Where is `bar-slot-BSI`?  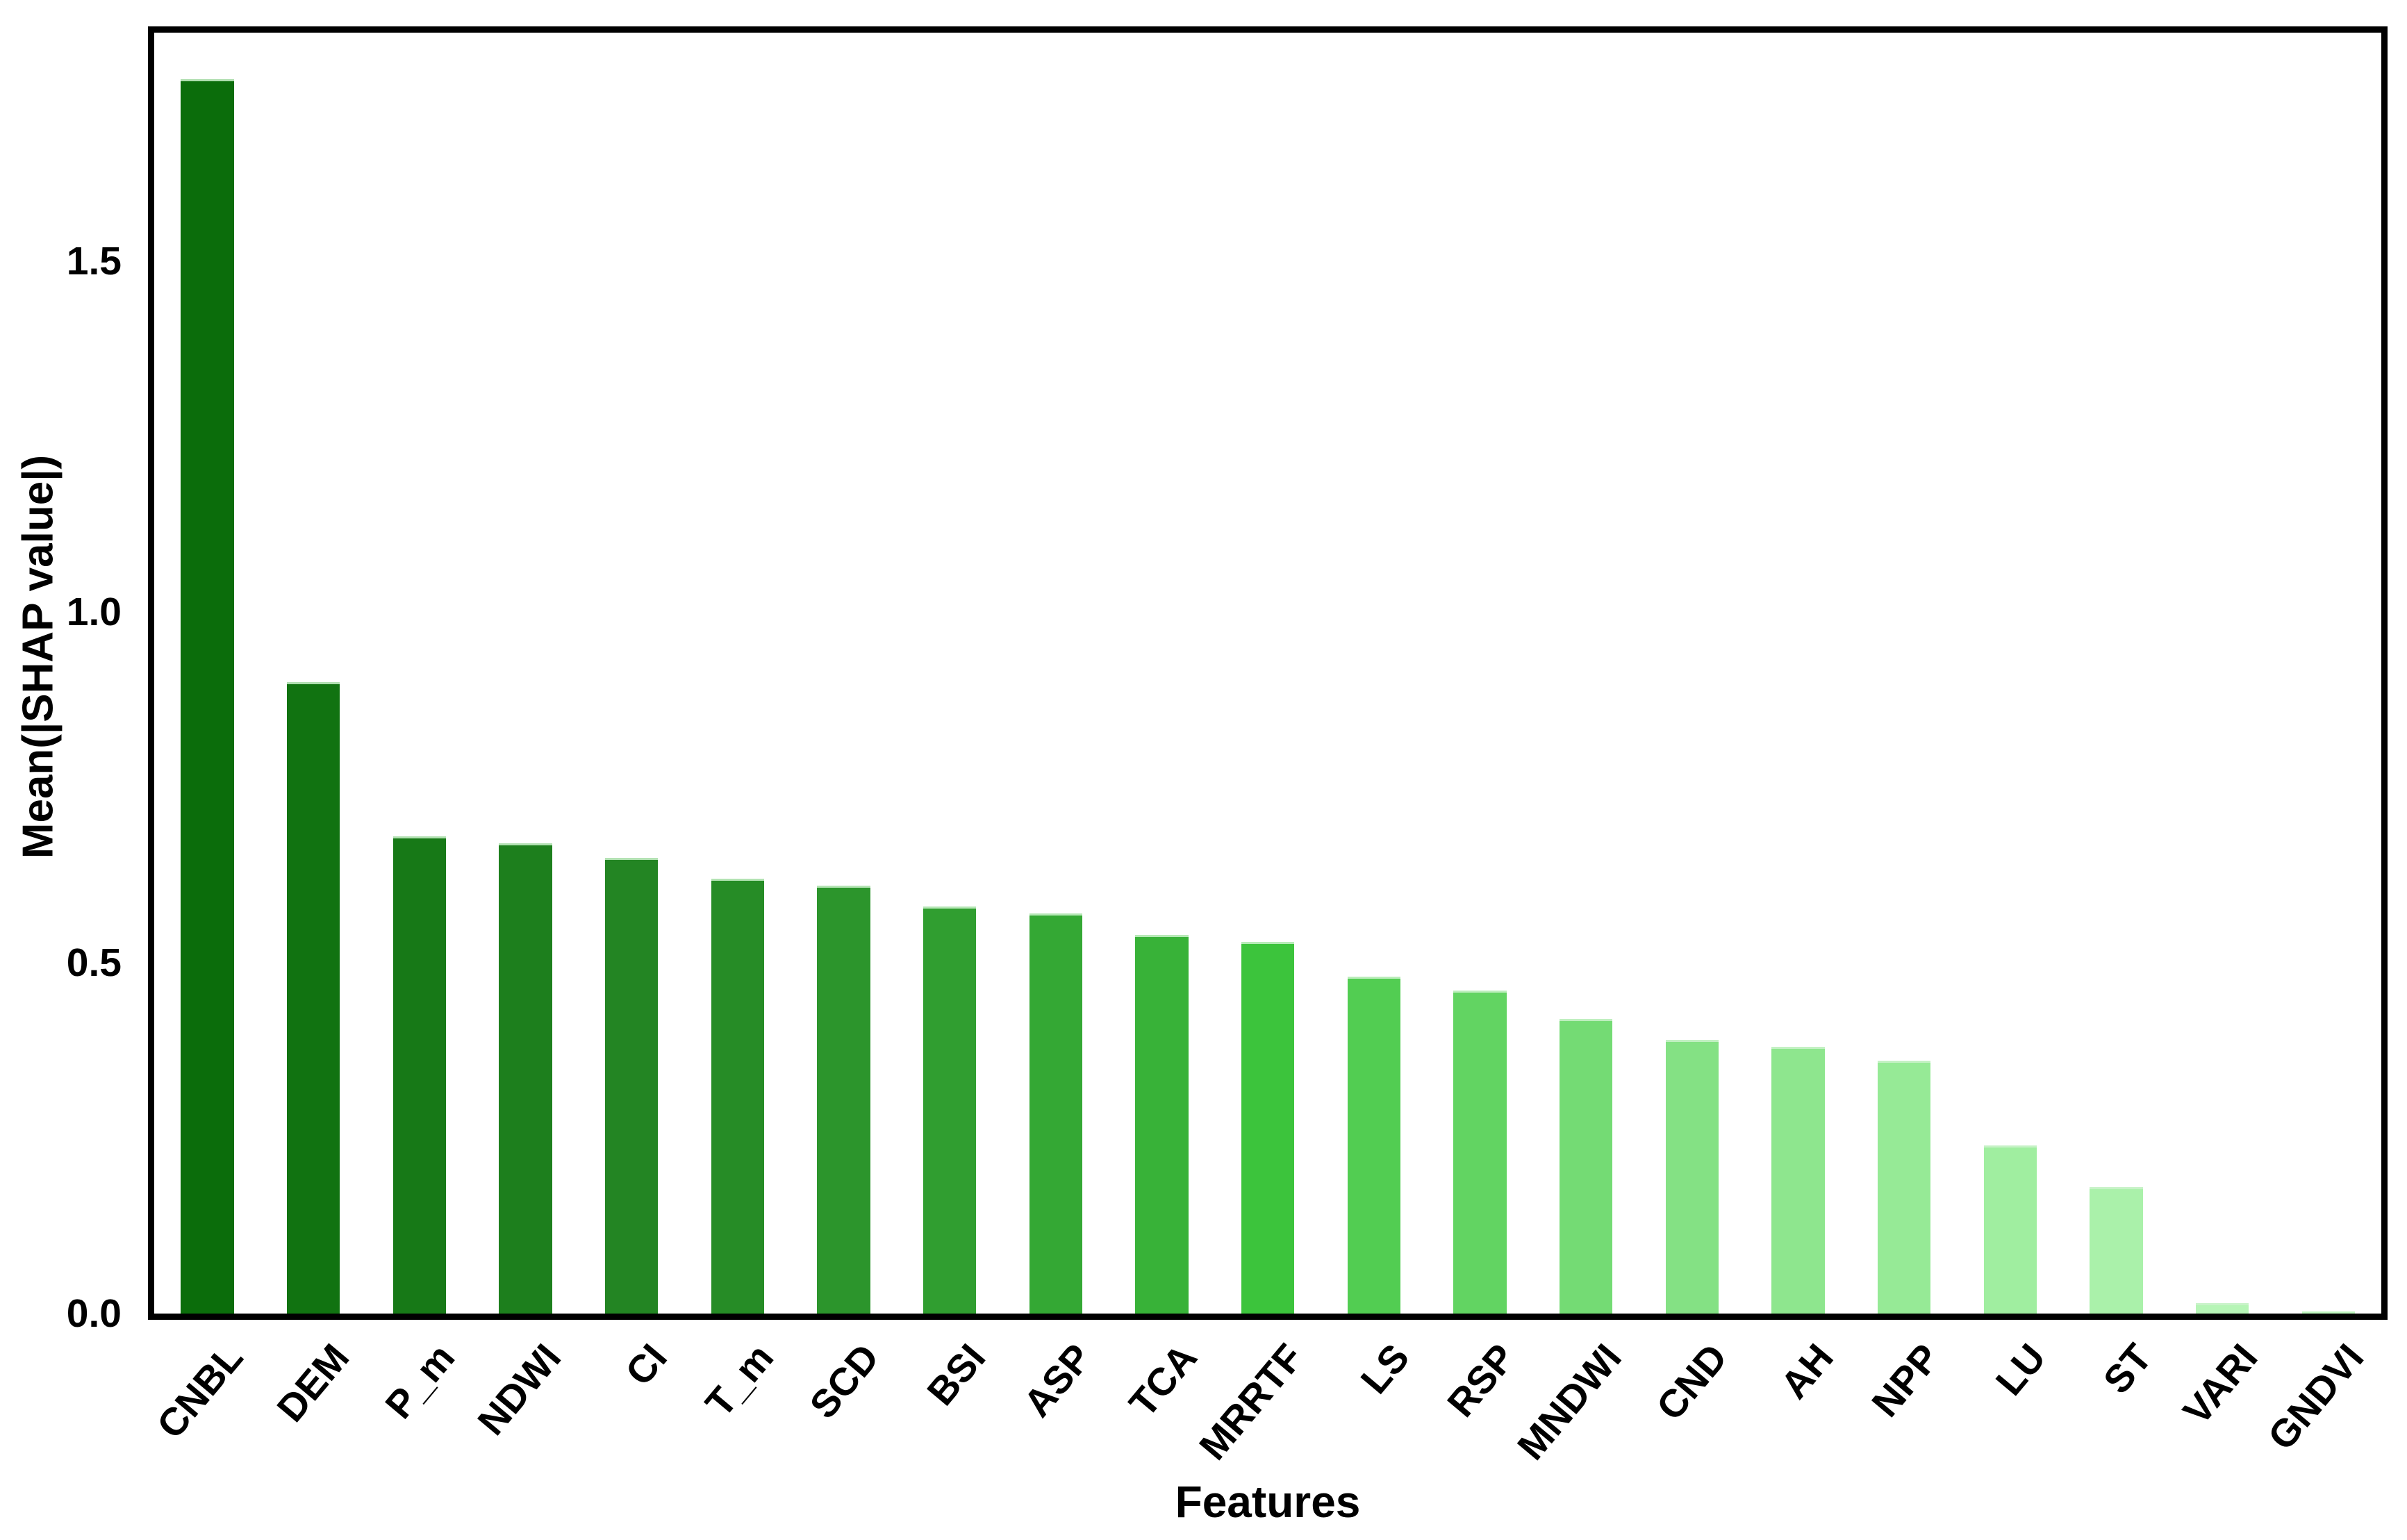
bar-slot-BSI is located at coordinates (950, 673).